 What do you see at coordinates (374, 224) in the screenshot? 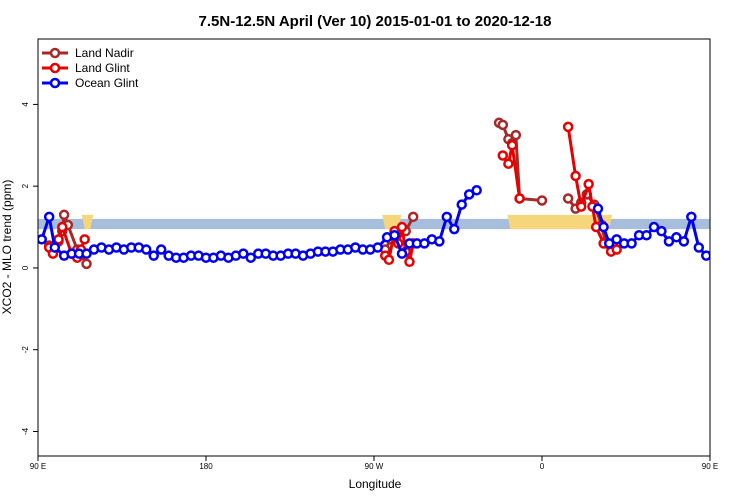
I see `reference-band` at bounding box center [374, 224].